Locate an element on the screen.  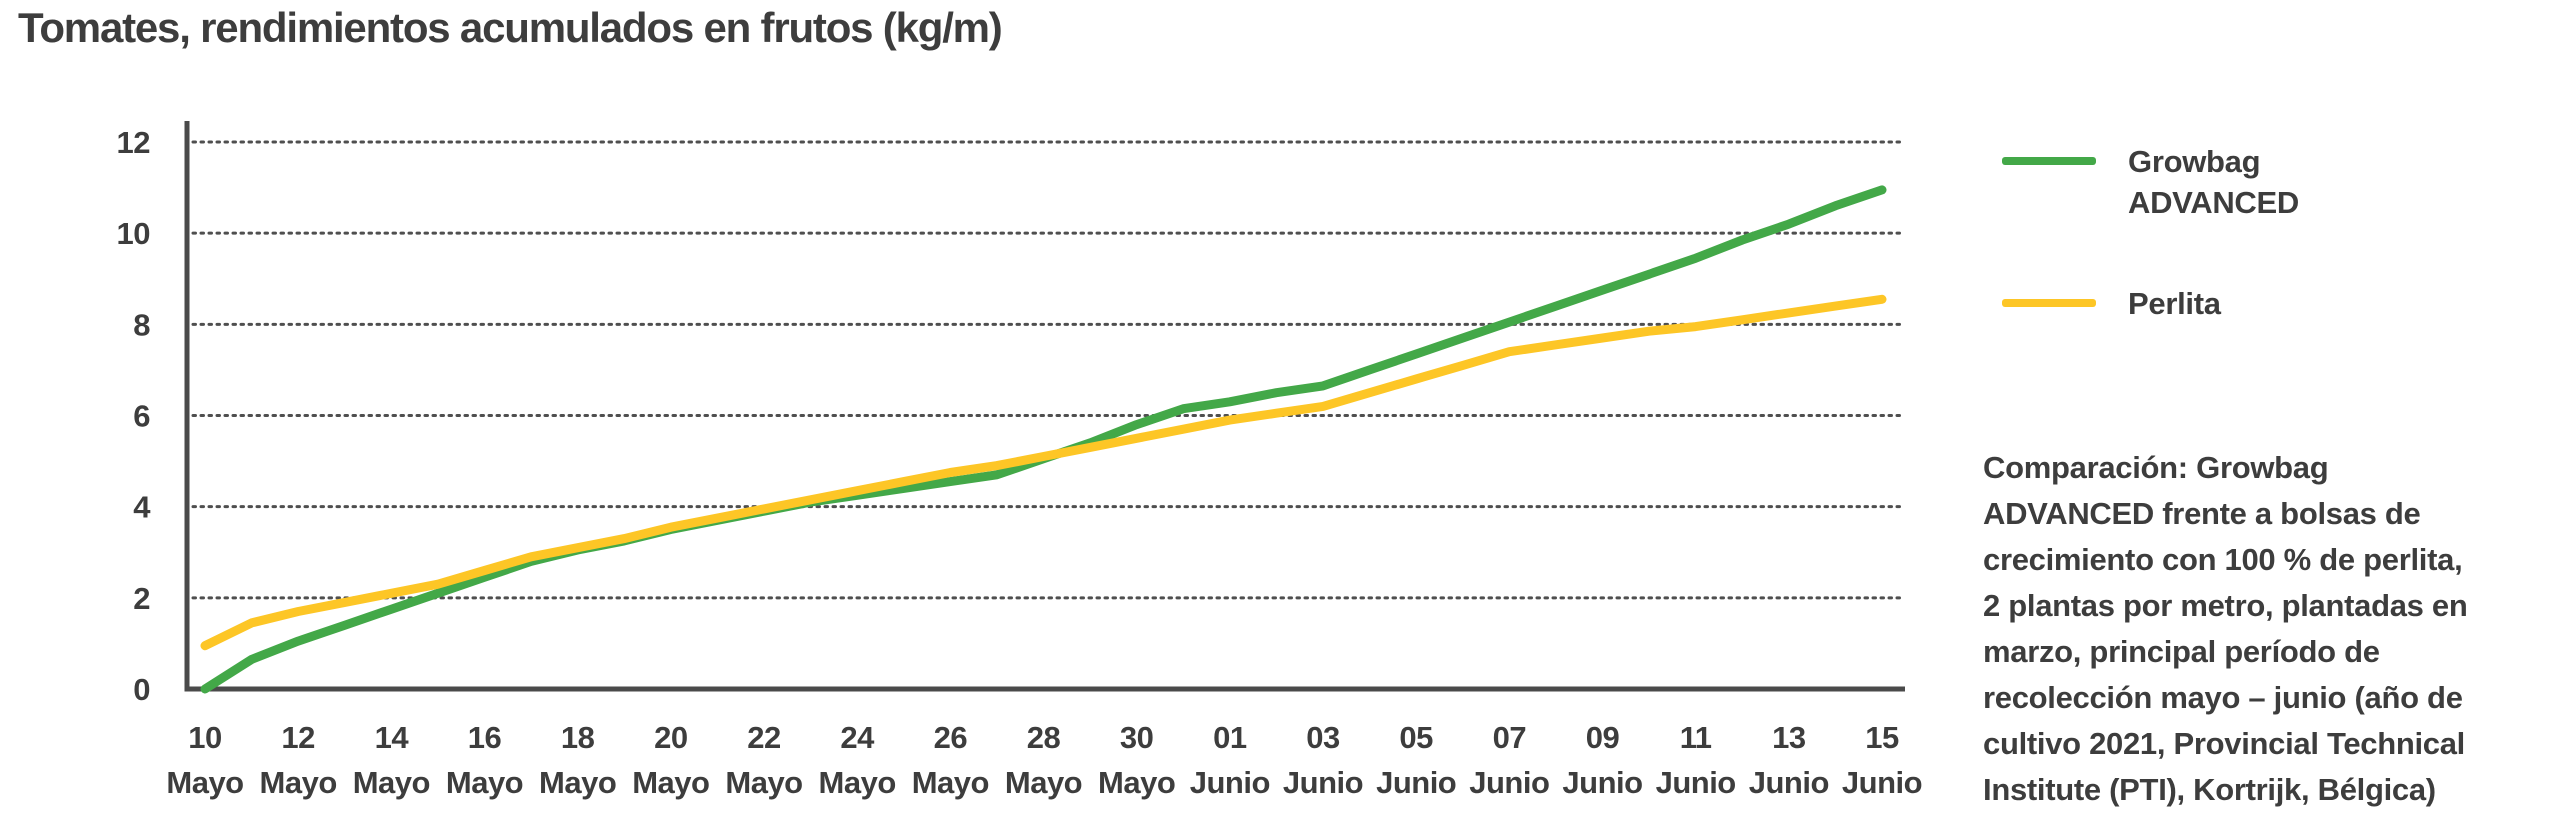
x-tick-month-18-Mayo: Mayo is located at coordinates (577, 782).